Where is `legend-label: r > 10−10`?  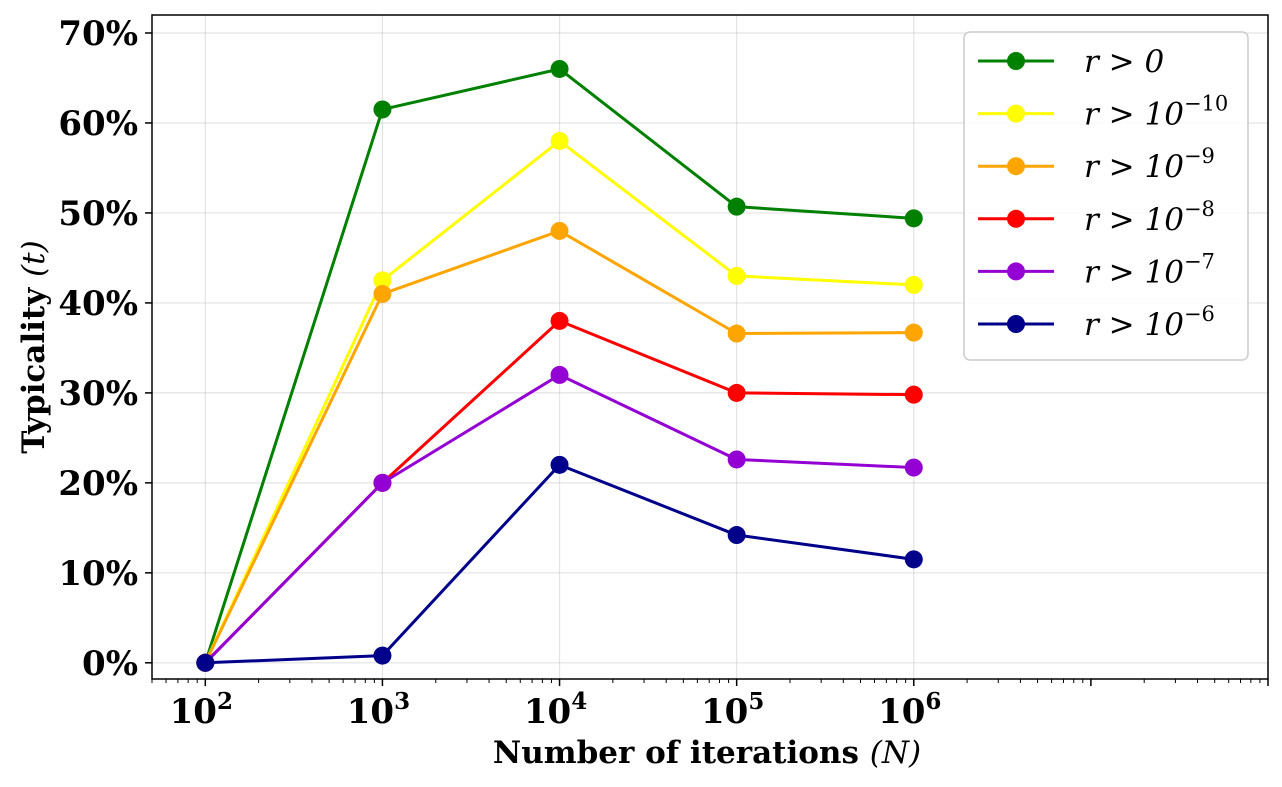
legend-label: r > 10−10 is located at coordinates (1156, 112).